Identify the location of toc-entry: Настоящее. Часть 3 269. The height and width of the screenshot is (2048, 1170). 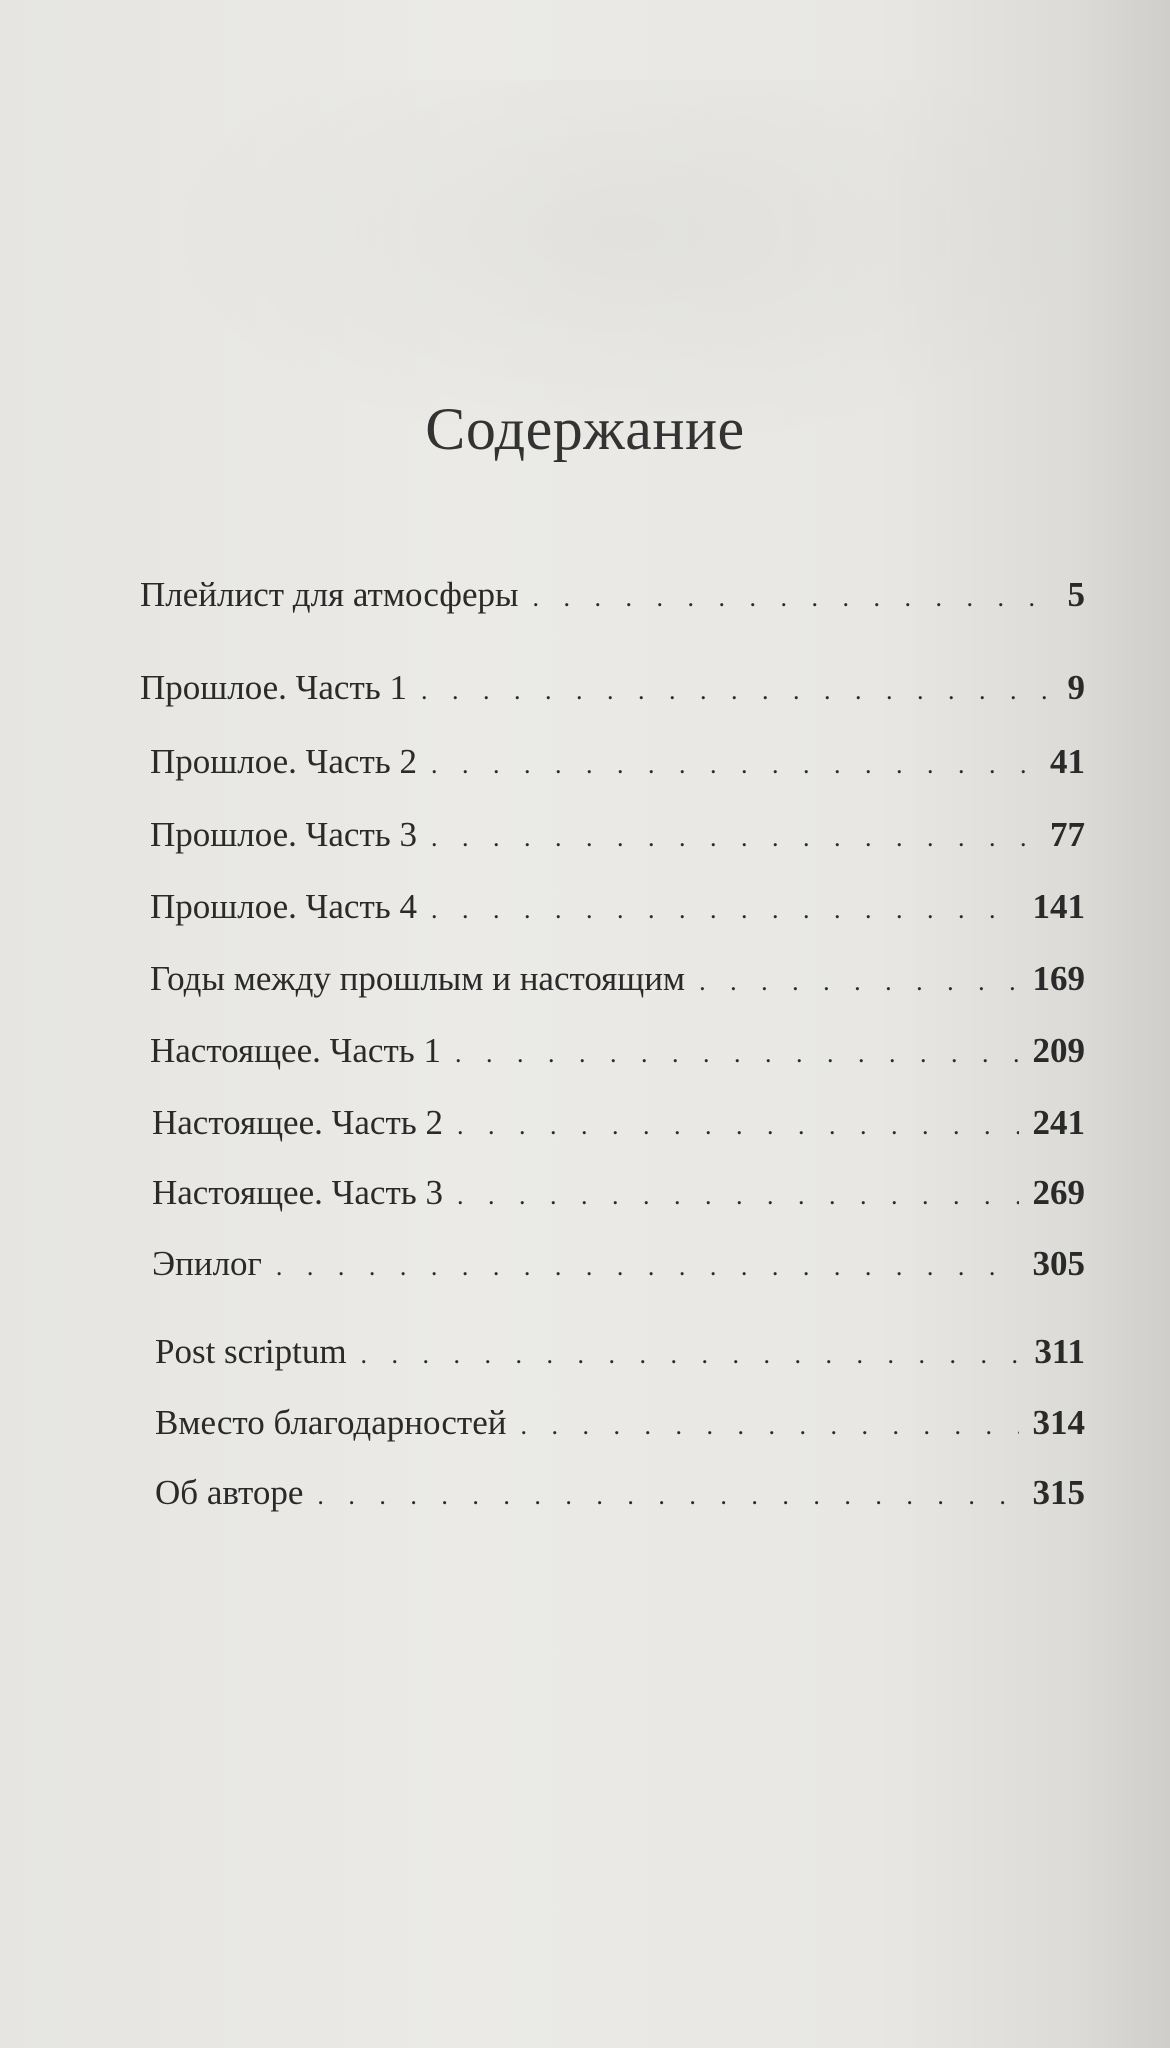
(618, 1198).